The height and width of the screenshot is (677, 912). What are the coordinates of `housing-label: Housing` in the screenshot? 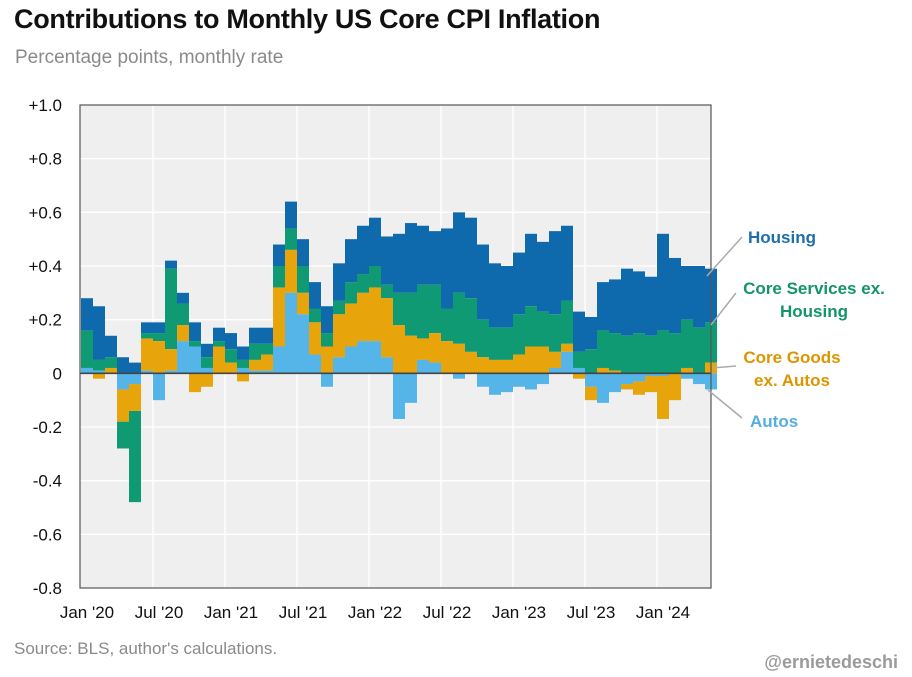 It's located at (782, 237).